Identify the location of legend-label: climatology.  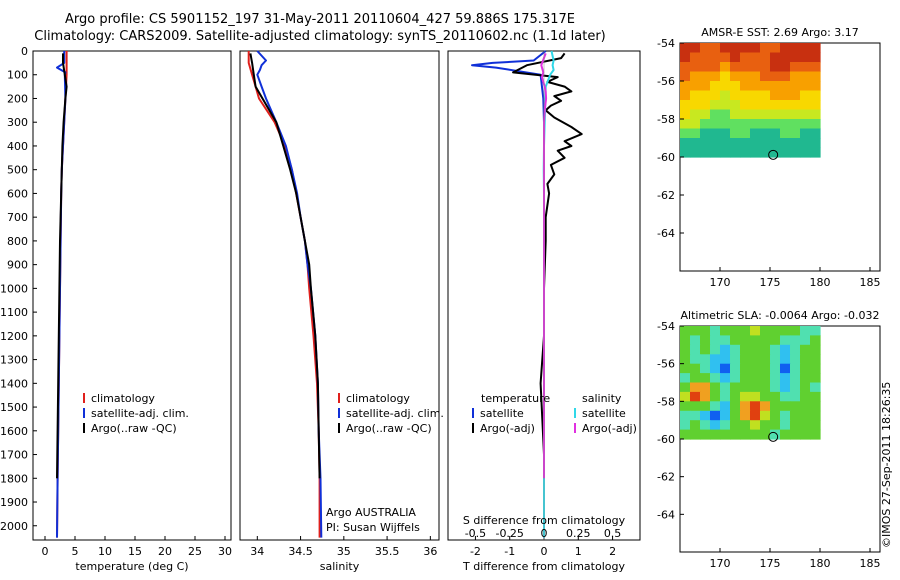
(123, 398).